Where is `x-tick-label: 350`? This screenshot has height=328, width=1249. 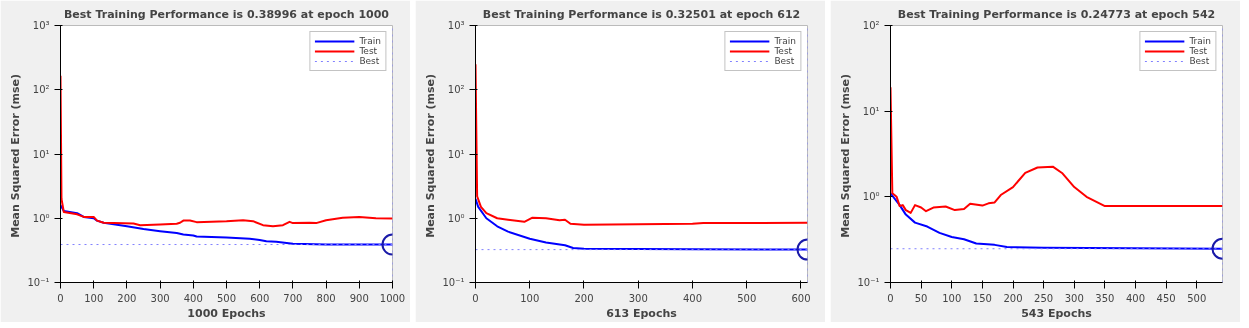
x-tick-label: 350 is located at coordinates (1105, 298).